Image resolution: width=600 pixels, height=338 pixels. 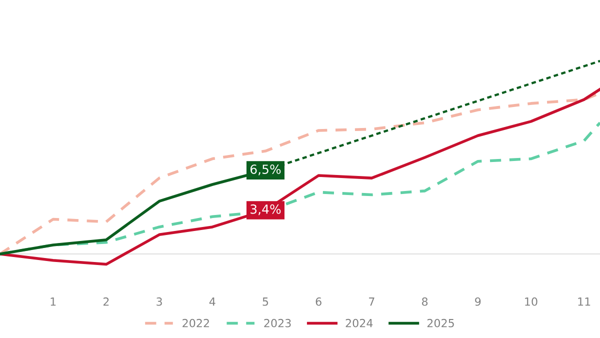 What do you see at coordinates (159, 301) in the screenshot?
I see `x-tick-label: 3` at bounding box center [159, 301].